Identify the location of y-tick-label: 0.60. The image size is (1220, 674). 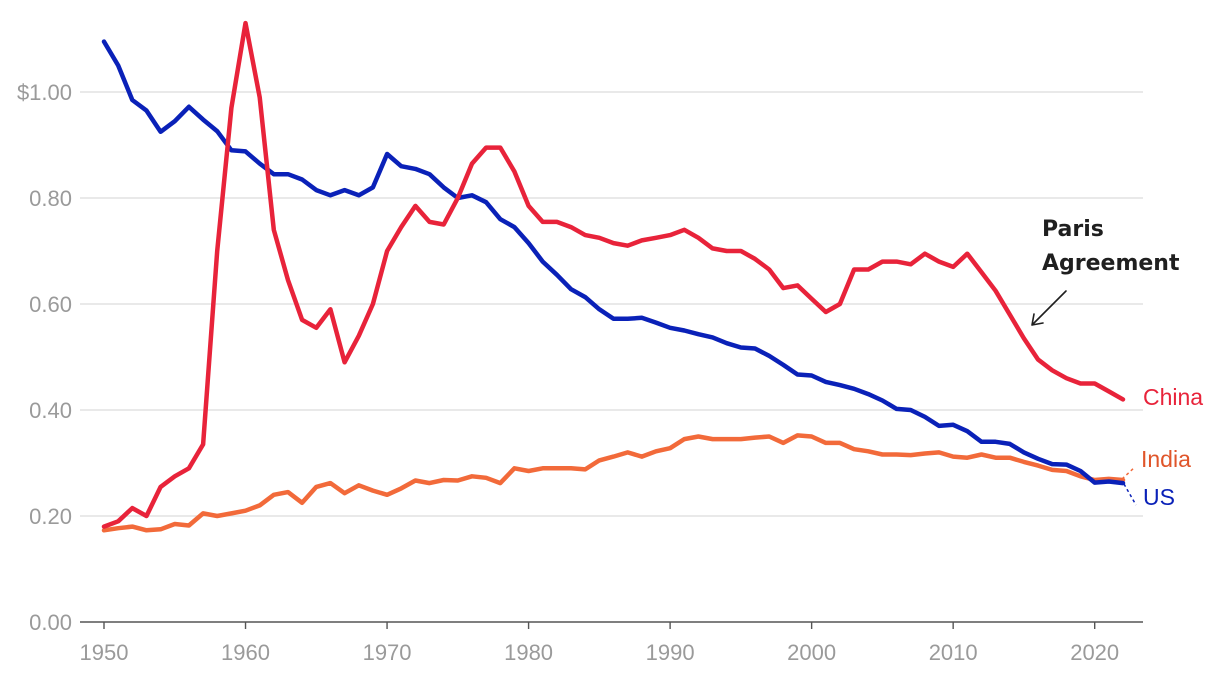
(50, 304).